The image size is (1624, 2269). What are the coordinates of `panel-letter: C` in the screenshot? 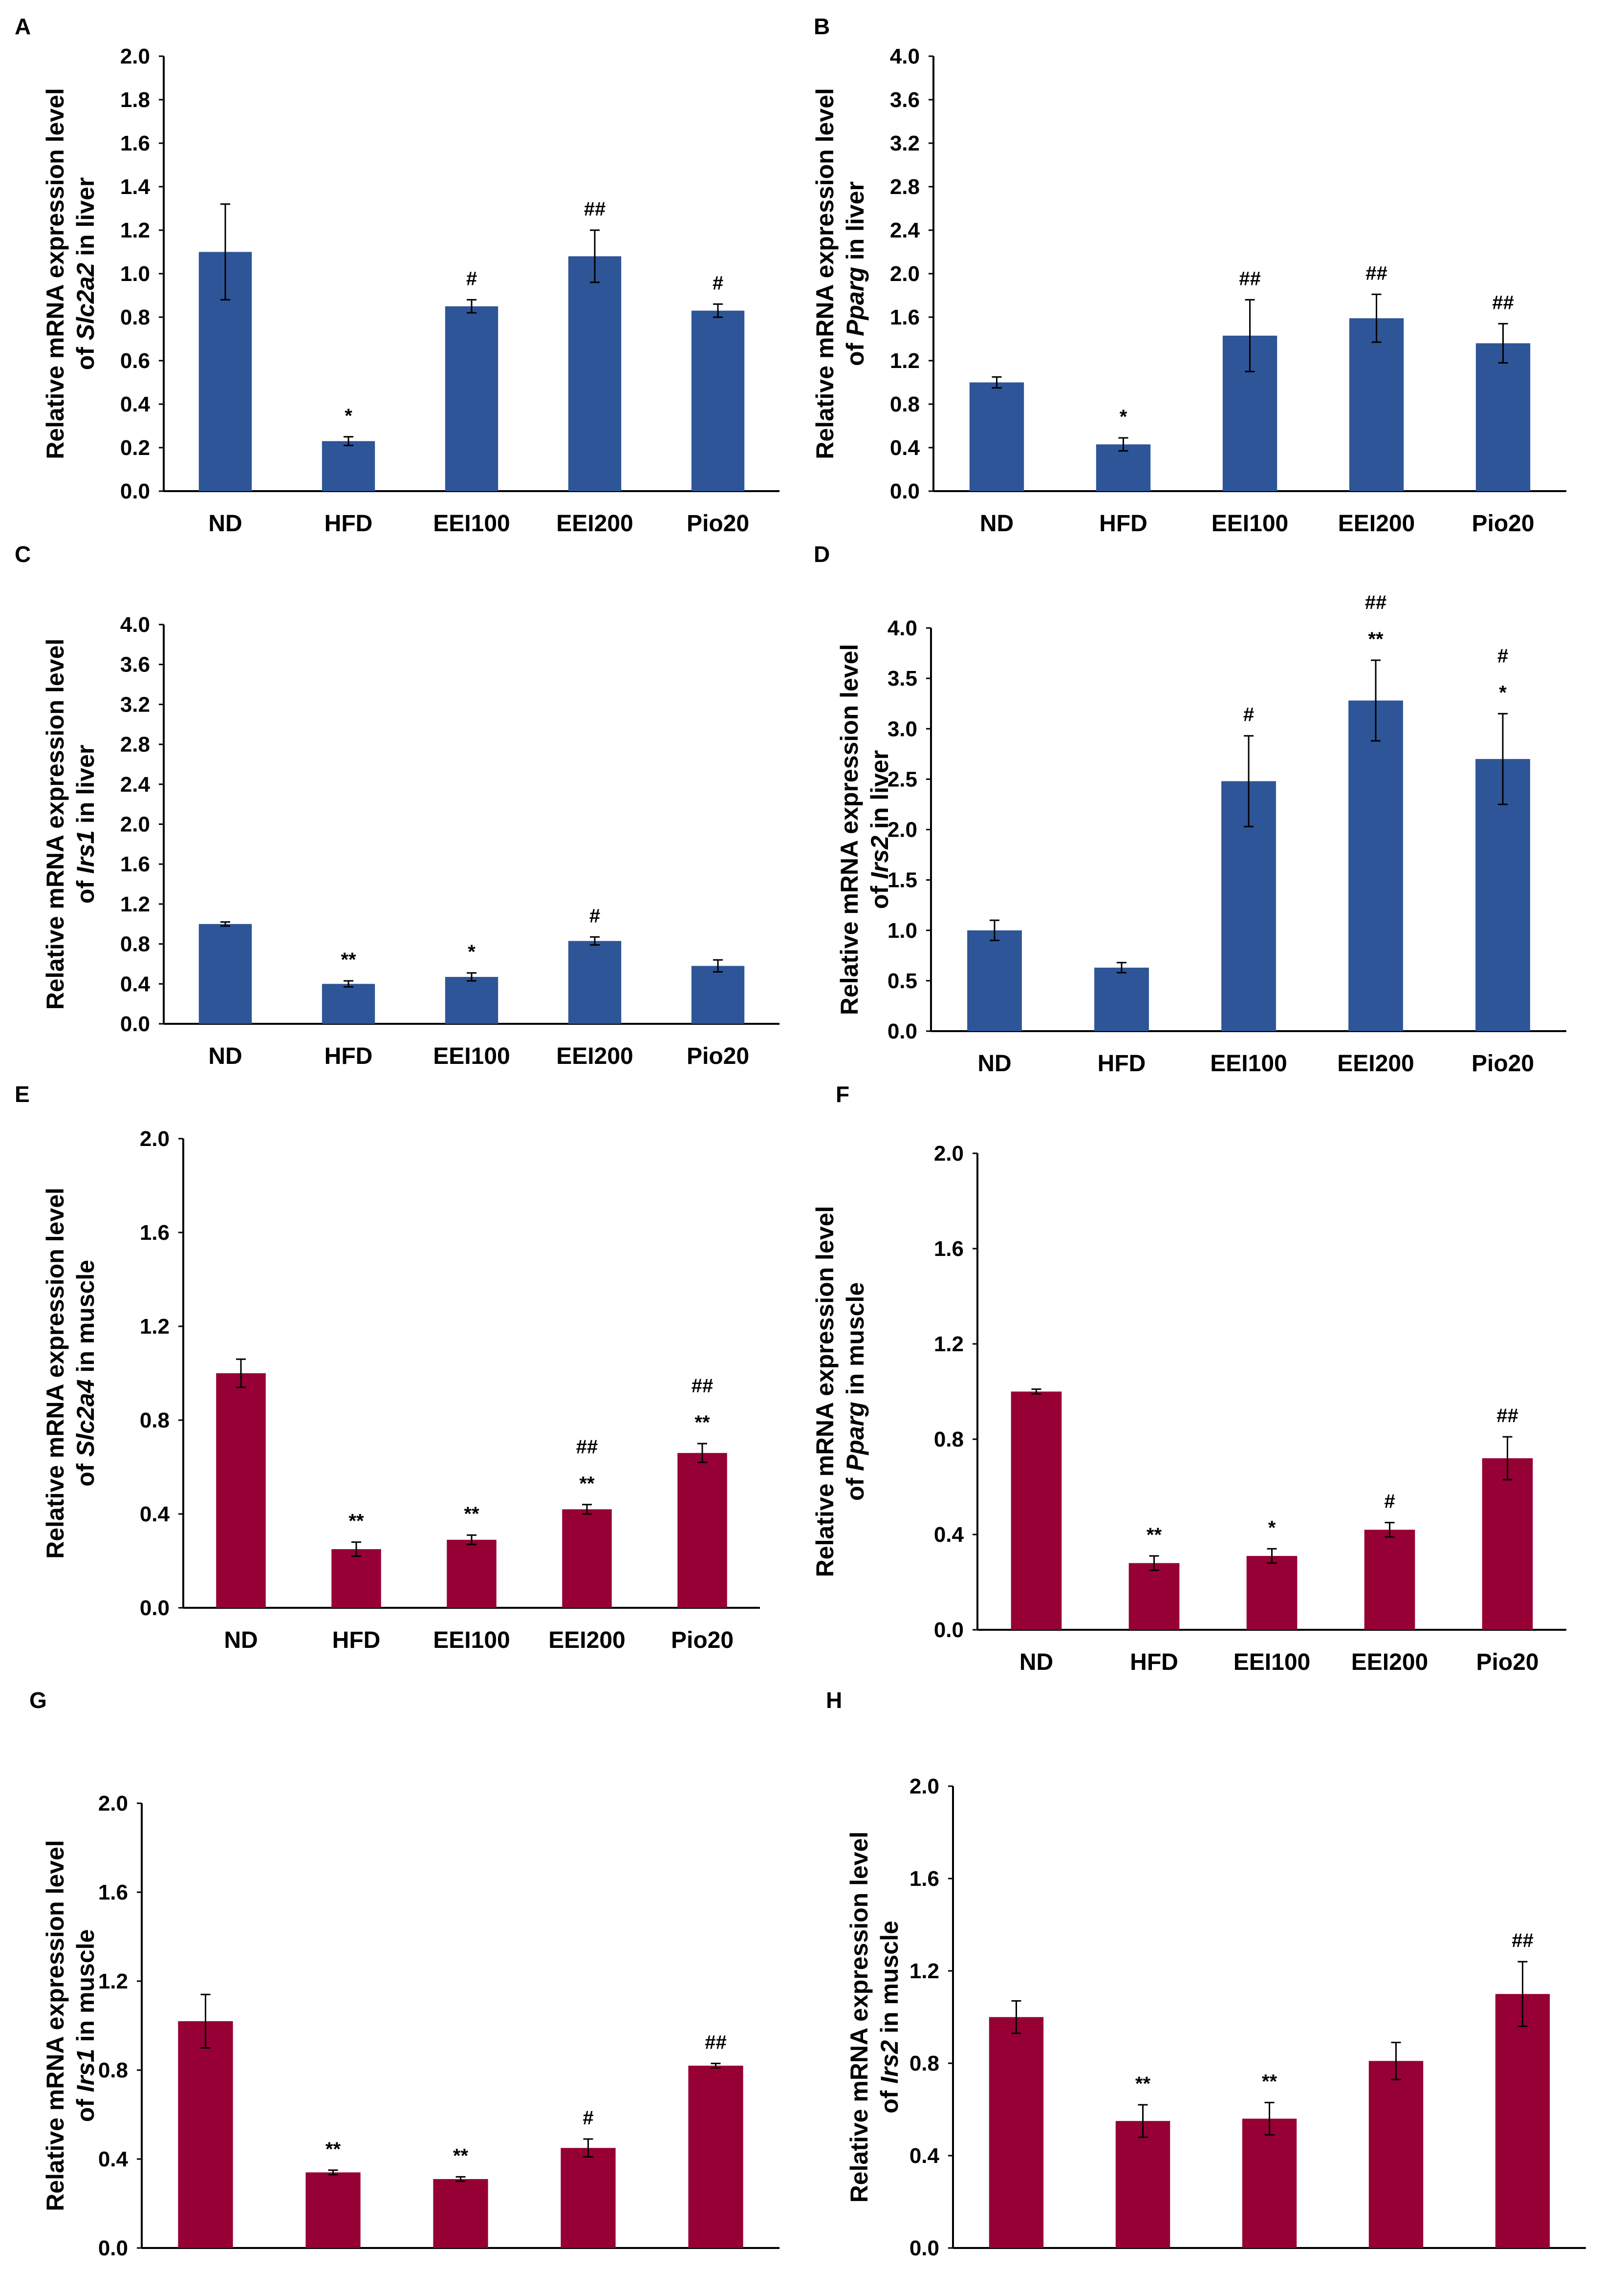 It's located at (23, 554).